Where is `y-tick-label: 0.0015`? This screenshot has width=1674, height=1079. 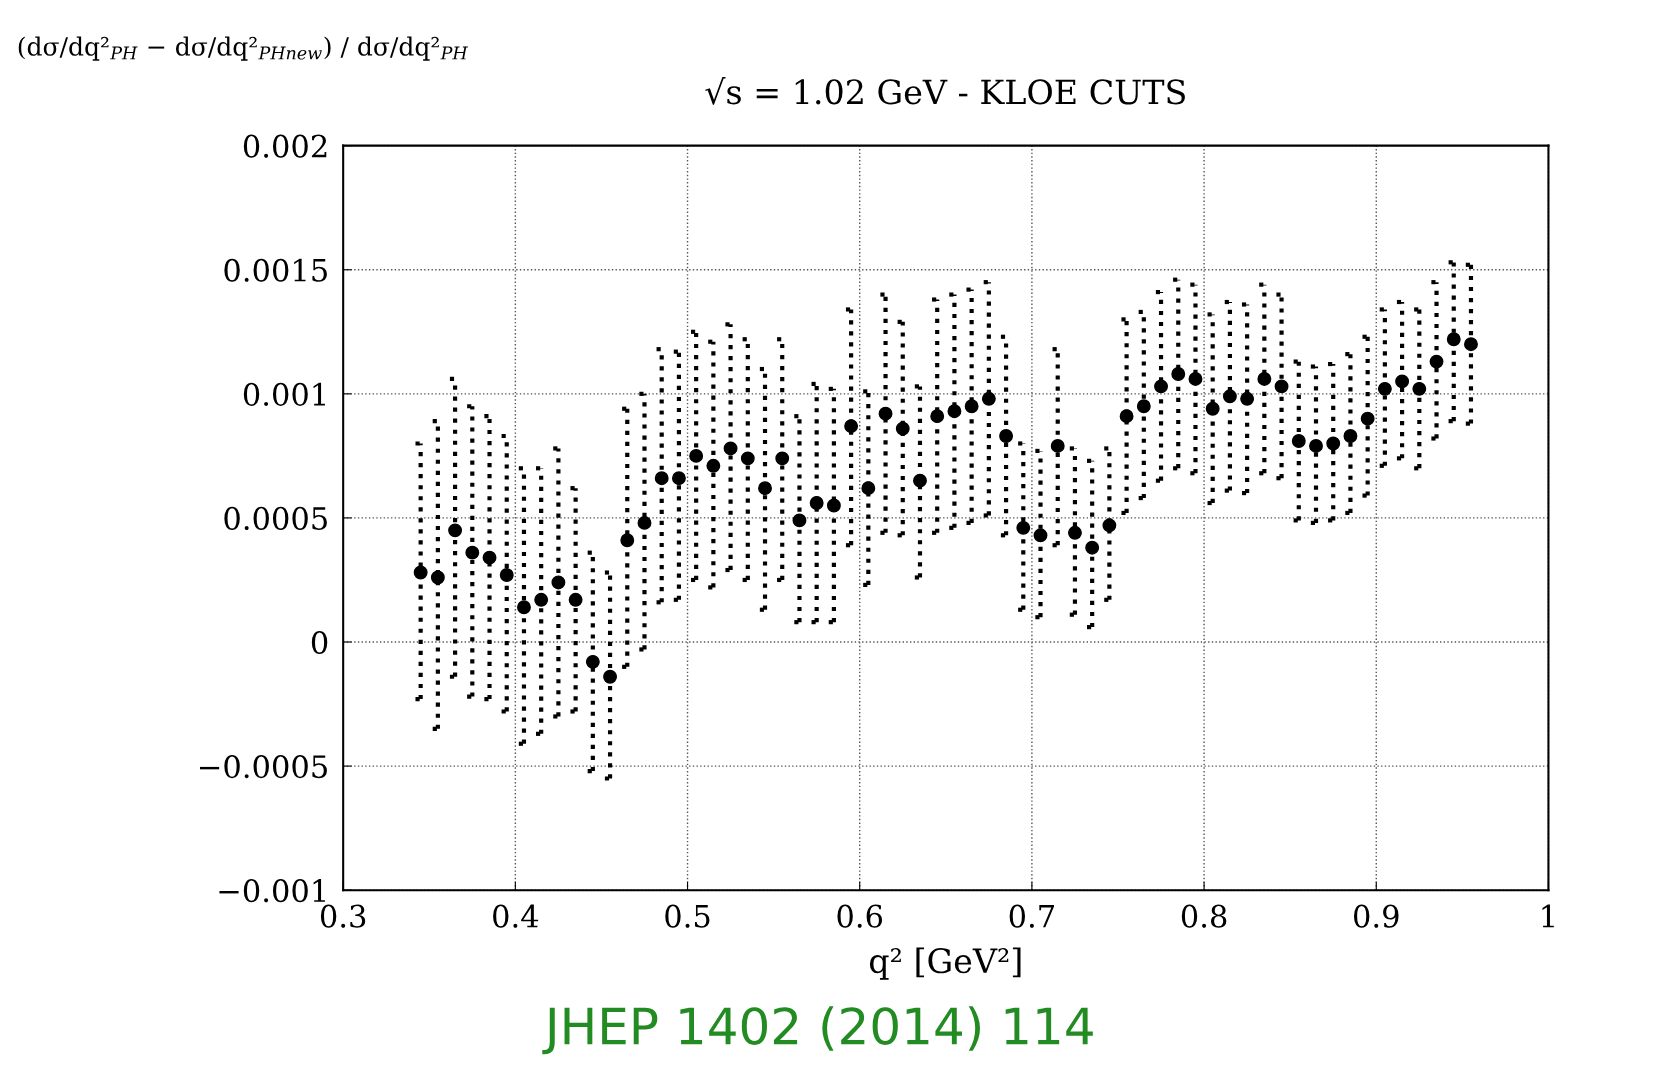
y-tick-label: 0.0015 is located at coordinates (275, 270).